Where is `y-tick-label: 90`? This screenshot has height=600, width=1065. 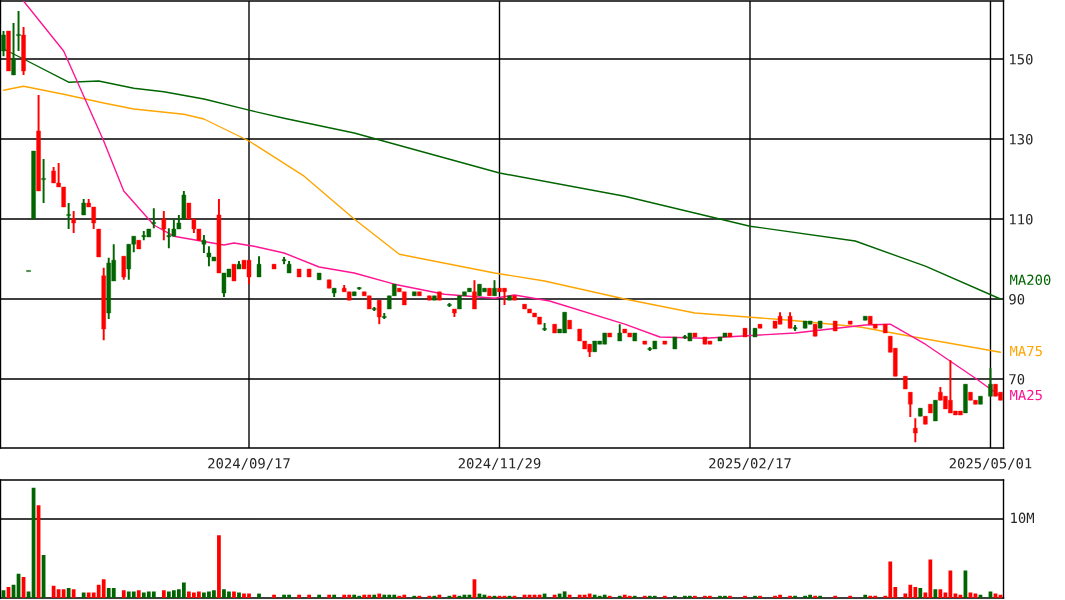
y-tick-label: 90 is located at coordinates (1017, 299).